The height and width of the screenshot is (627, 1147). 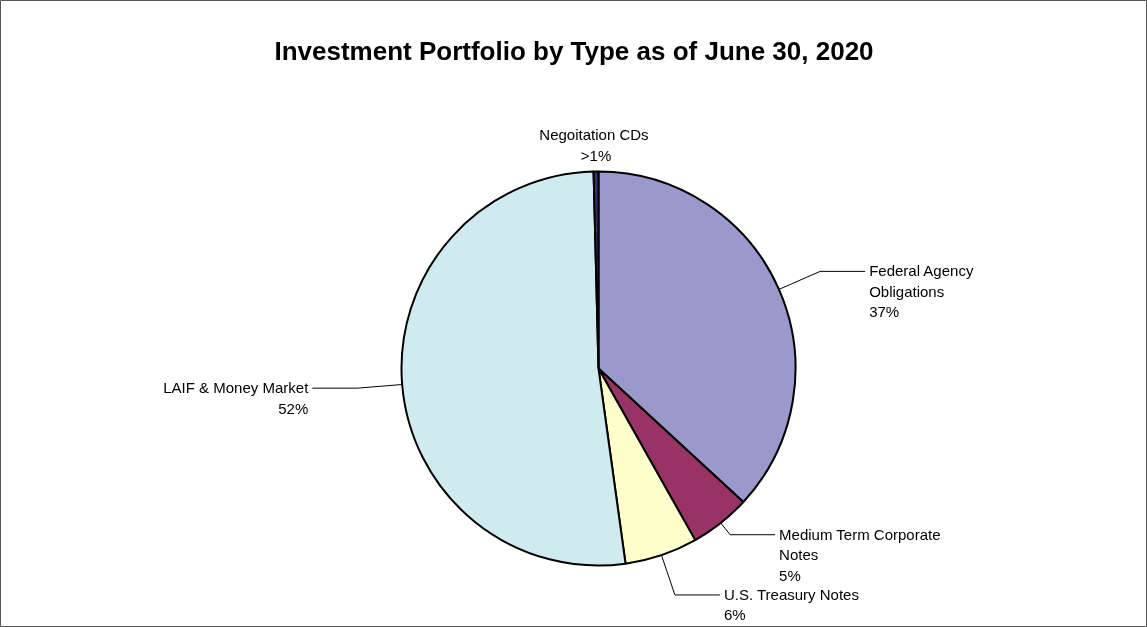 I want to click on data-label: 6%, so click(x=734, y=615).